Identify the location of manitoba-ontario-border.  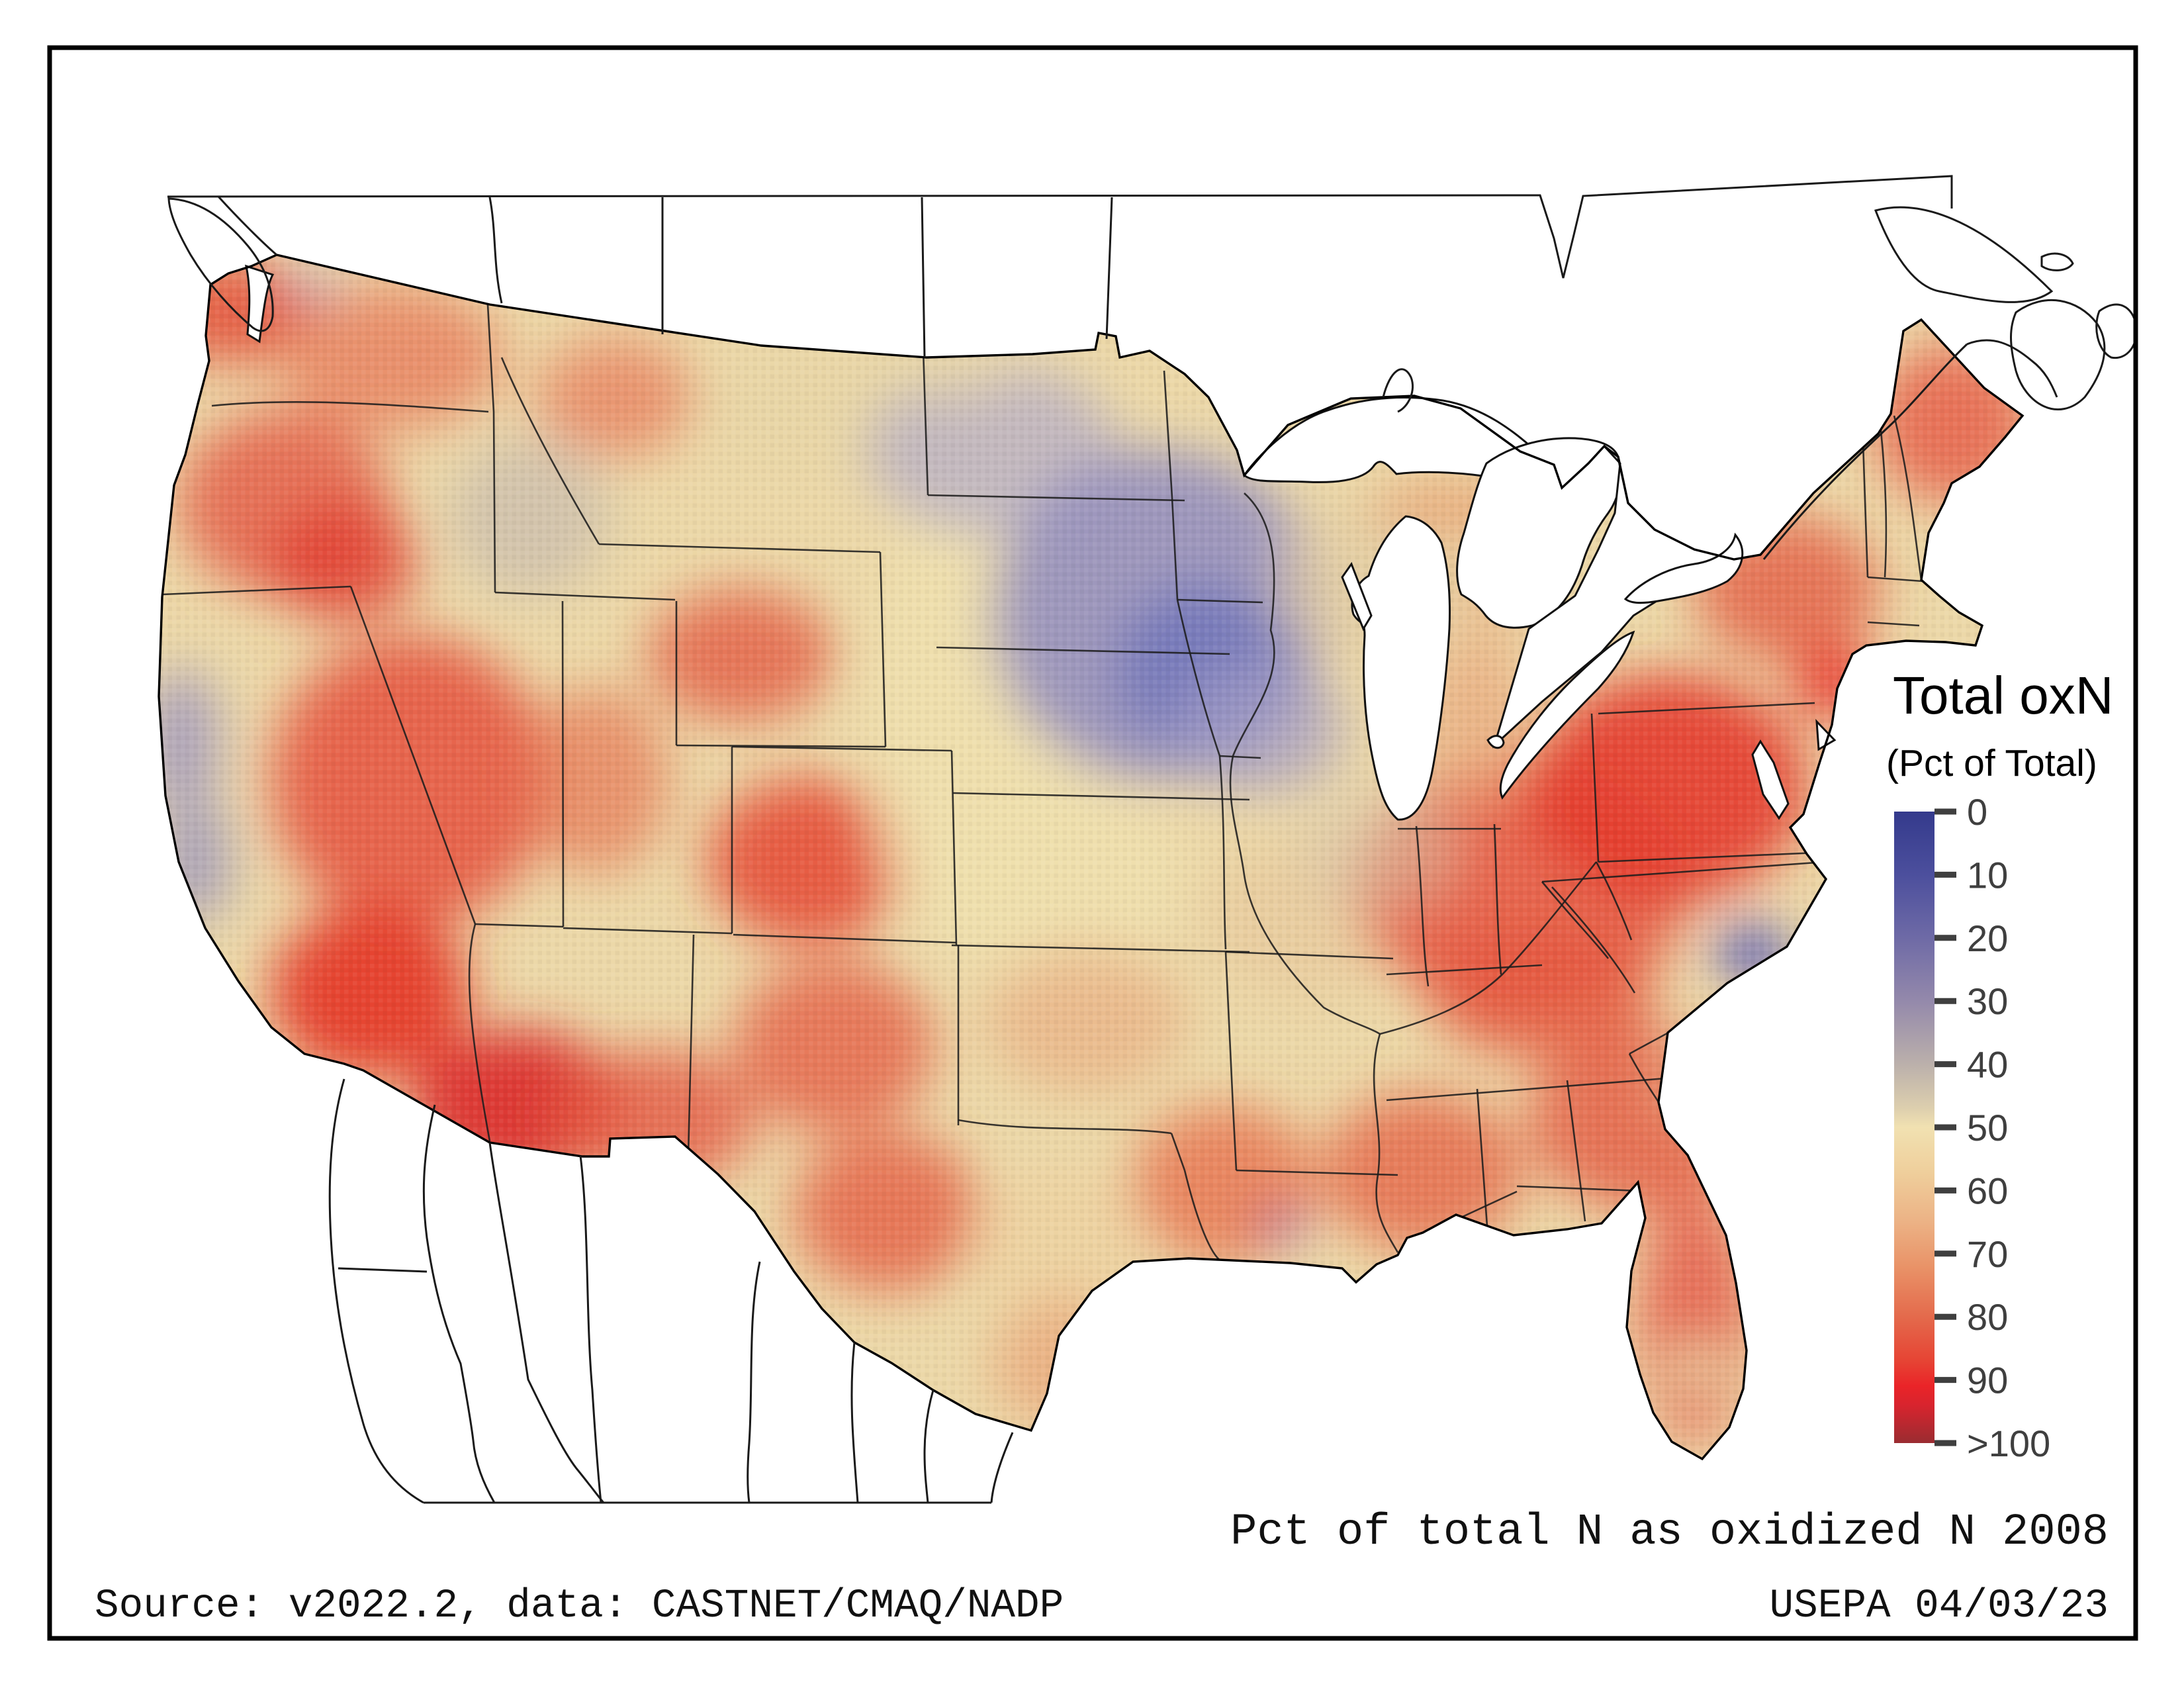
(1109, 268).